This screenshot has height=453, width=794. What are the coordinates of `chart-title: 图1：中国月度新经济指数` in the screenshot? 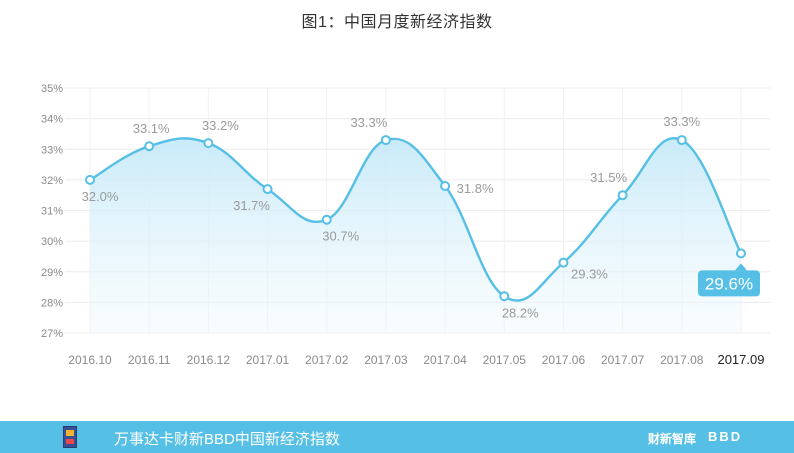 It's located at (397, 22).